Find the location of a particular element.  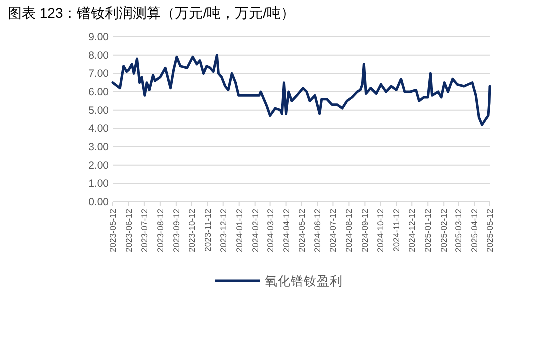

x-tick-label: 2023-11-12 is located at coordinates (207, 230).